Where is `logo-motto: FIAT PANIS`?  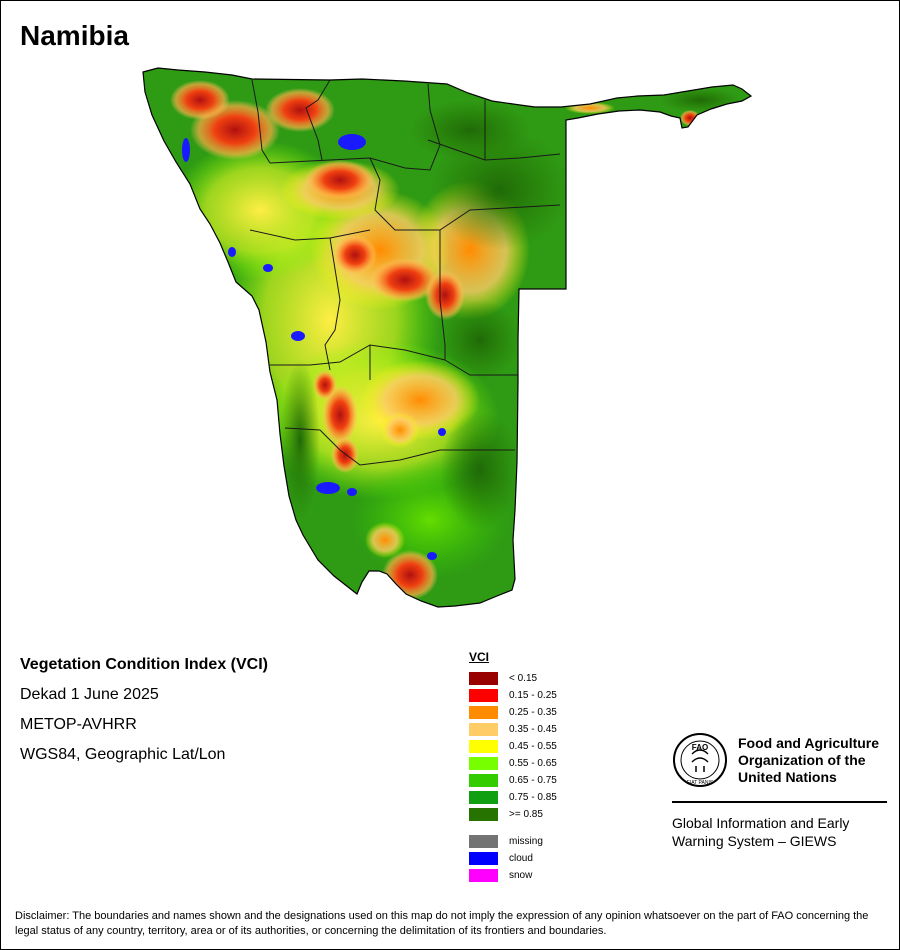
logo-motto: FIAT PANIS is located at coordinates (700, 783).